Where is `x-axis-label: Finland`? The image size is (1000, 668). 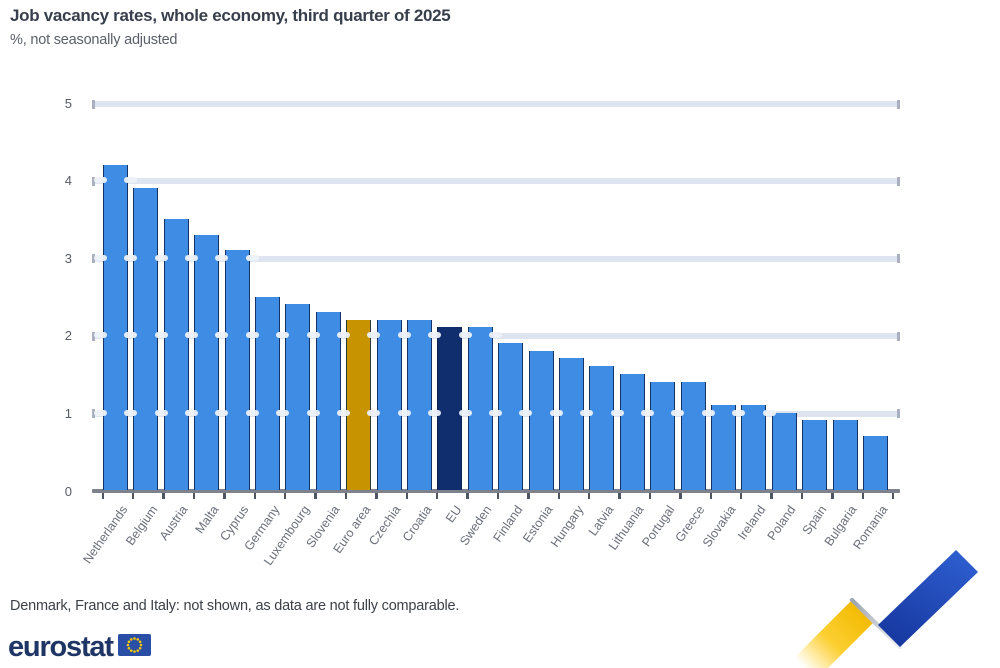 x-axis-label: Finland is located at coordinates (508, 524).